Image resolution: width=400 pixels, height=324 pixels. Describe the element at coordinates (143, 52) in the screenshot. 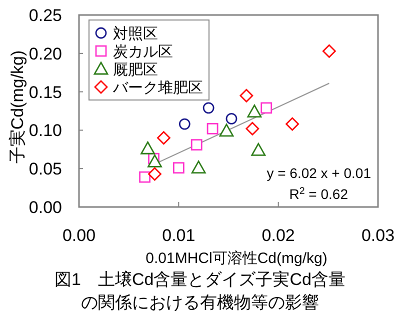

I see `legend-label: 炭カル区` at that location.